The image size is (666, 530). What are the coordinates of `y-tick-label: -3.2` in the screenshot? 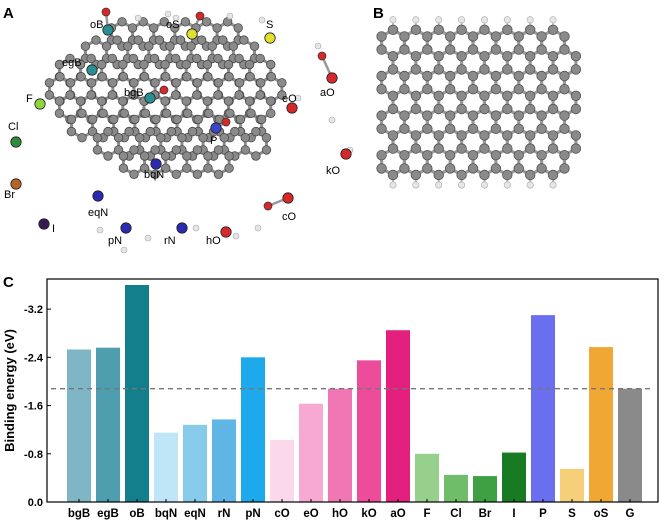 It's located at (33, 310).